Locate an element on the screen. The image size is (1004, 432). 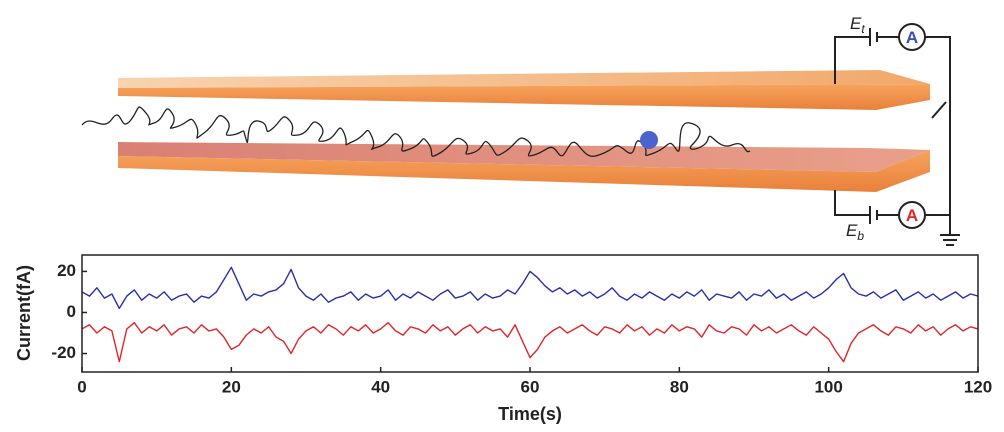
subscript: b is located at coordinates (860, 236).